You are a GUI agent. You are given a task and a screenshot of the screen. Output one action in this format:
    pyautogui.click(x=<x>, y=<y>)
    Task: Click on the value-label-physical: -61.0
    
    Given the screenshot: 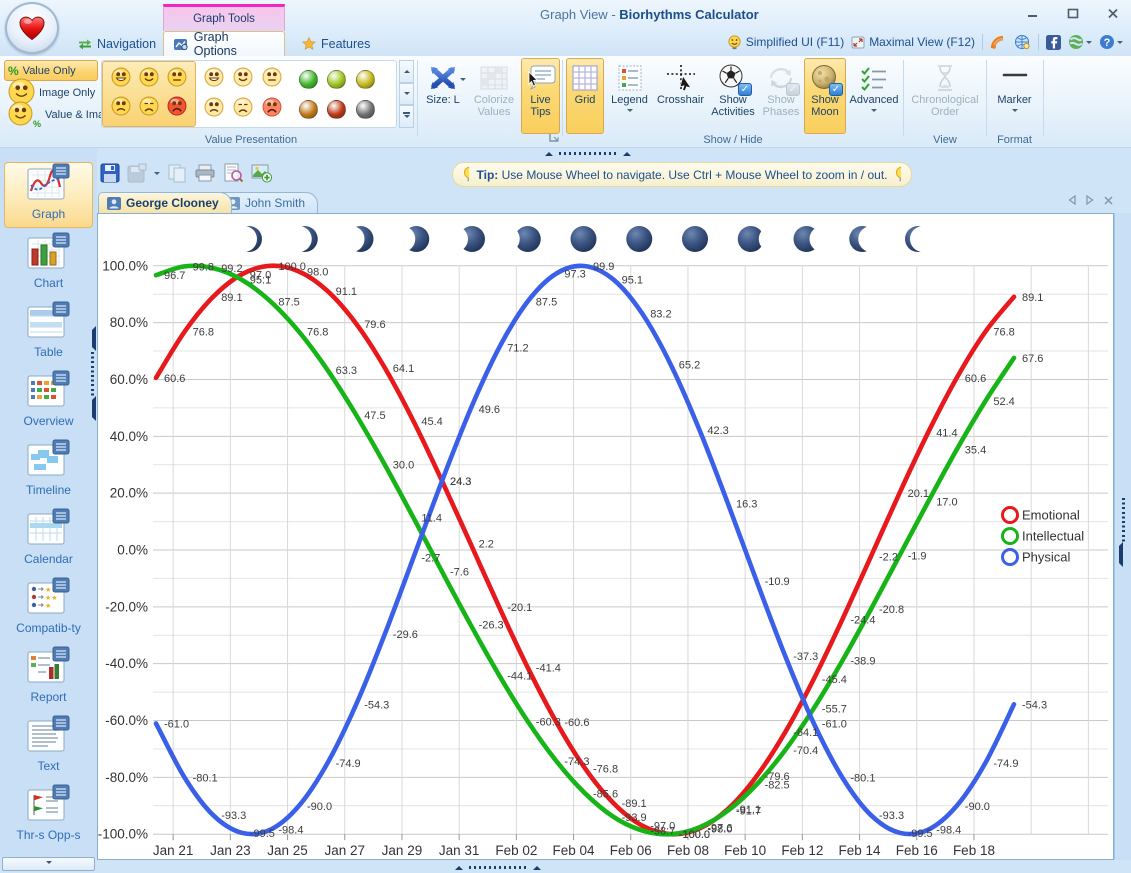 What is the action you would take?
    pyautogui.click(x=176, y=724)
    